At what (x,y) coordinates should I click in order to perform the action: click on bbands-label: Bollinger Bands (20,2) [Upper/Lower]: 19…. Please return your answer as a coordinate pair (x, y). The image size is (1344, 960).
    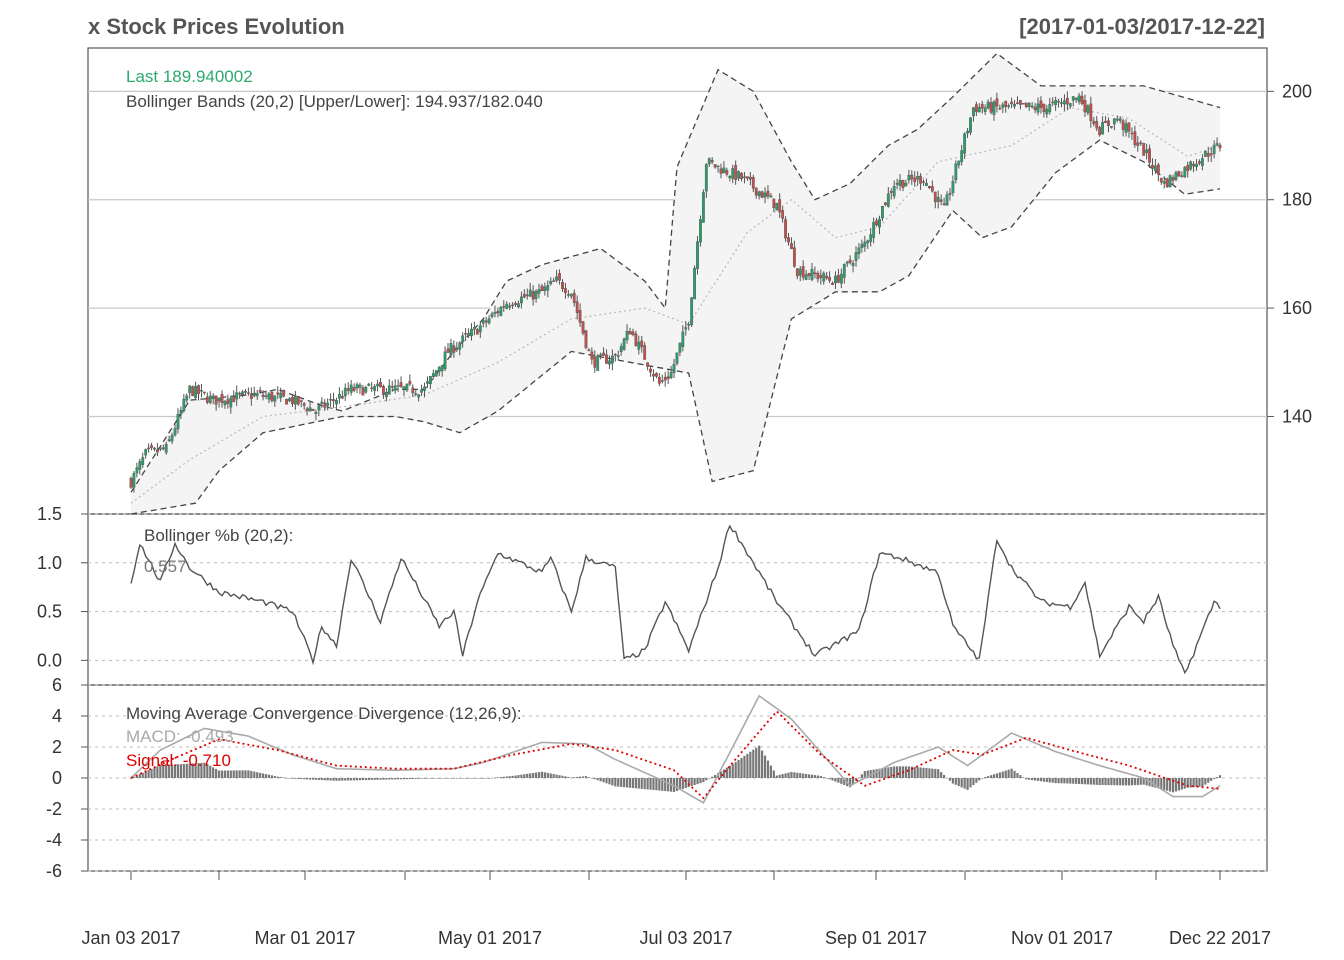
    Looking at the image, I should click on (334, 101).